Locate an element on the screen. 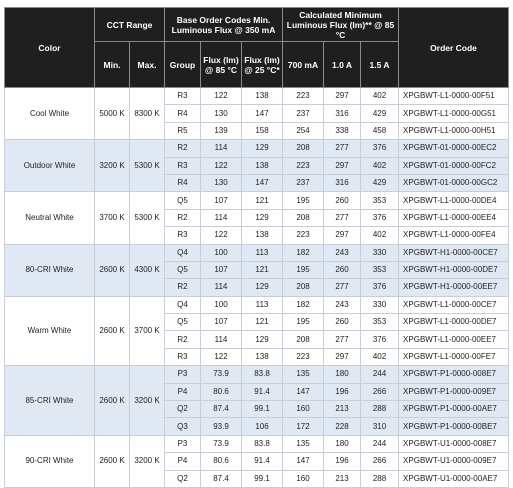  flux-1-0a-cell: 196 is located at coordinates (342, 461).